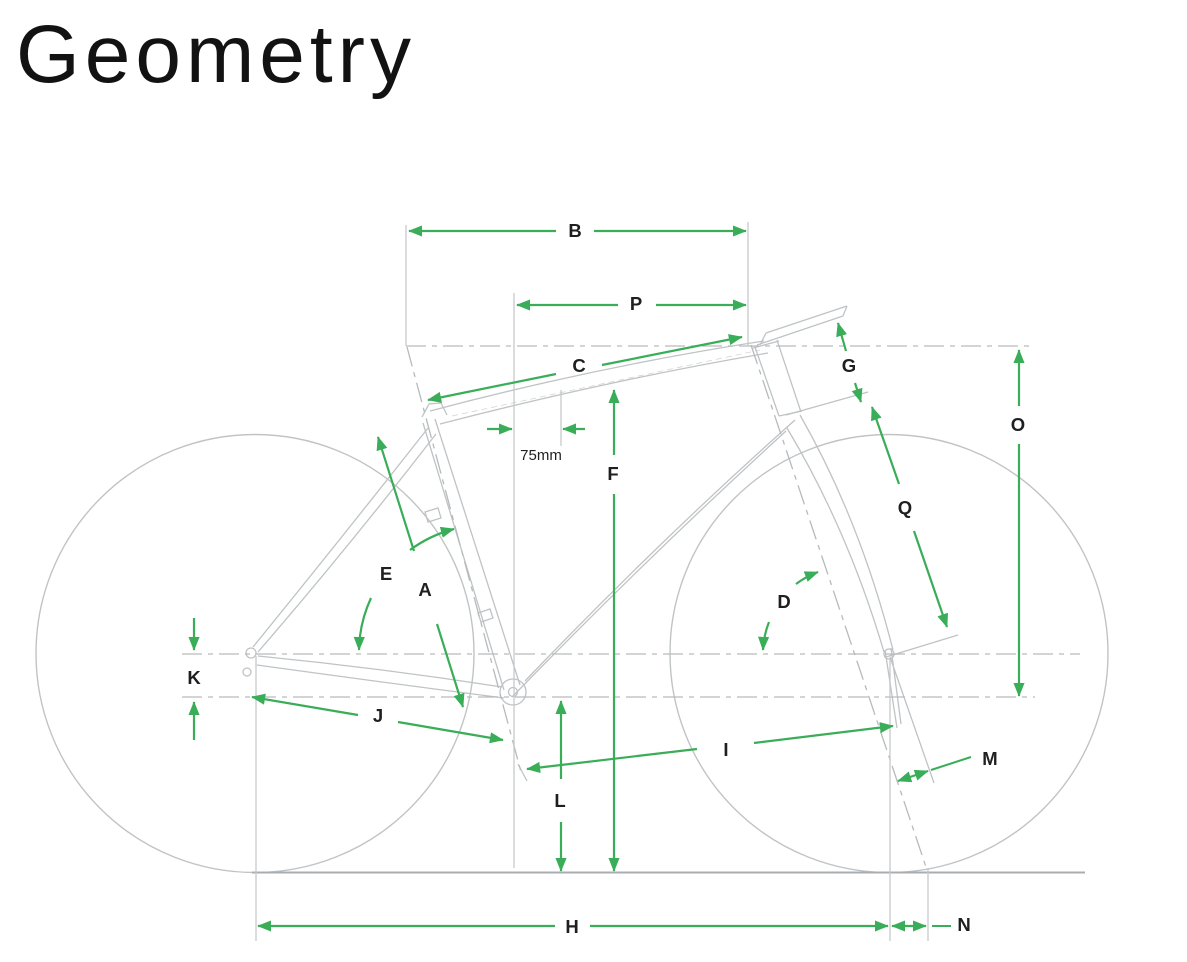  I want to click on dim-arrow-C, so click(585, 368).